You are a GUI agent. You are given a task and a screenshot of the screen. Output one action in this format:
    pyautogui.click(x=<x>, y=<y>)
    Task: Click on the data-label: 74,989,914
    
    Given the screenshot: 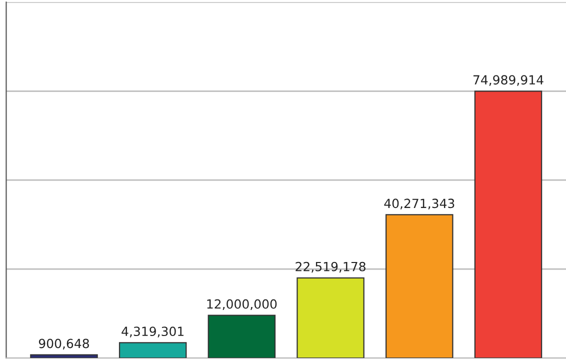 What is the action you would take?
    pyautogui.click(x=508, y=80)
    